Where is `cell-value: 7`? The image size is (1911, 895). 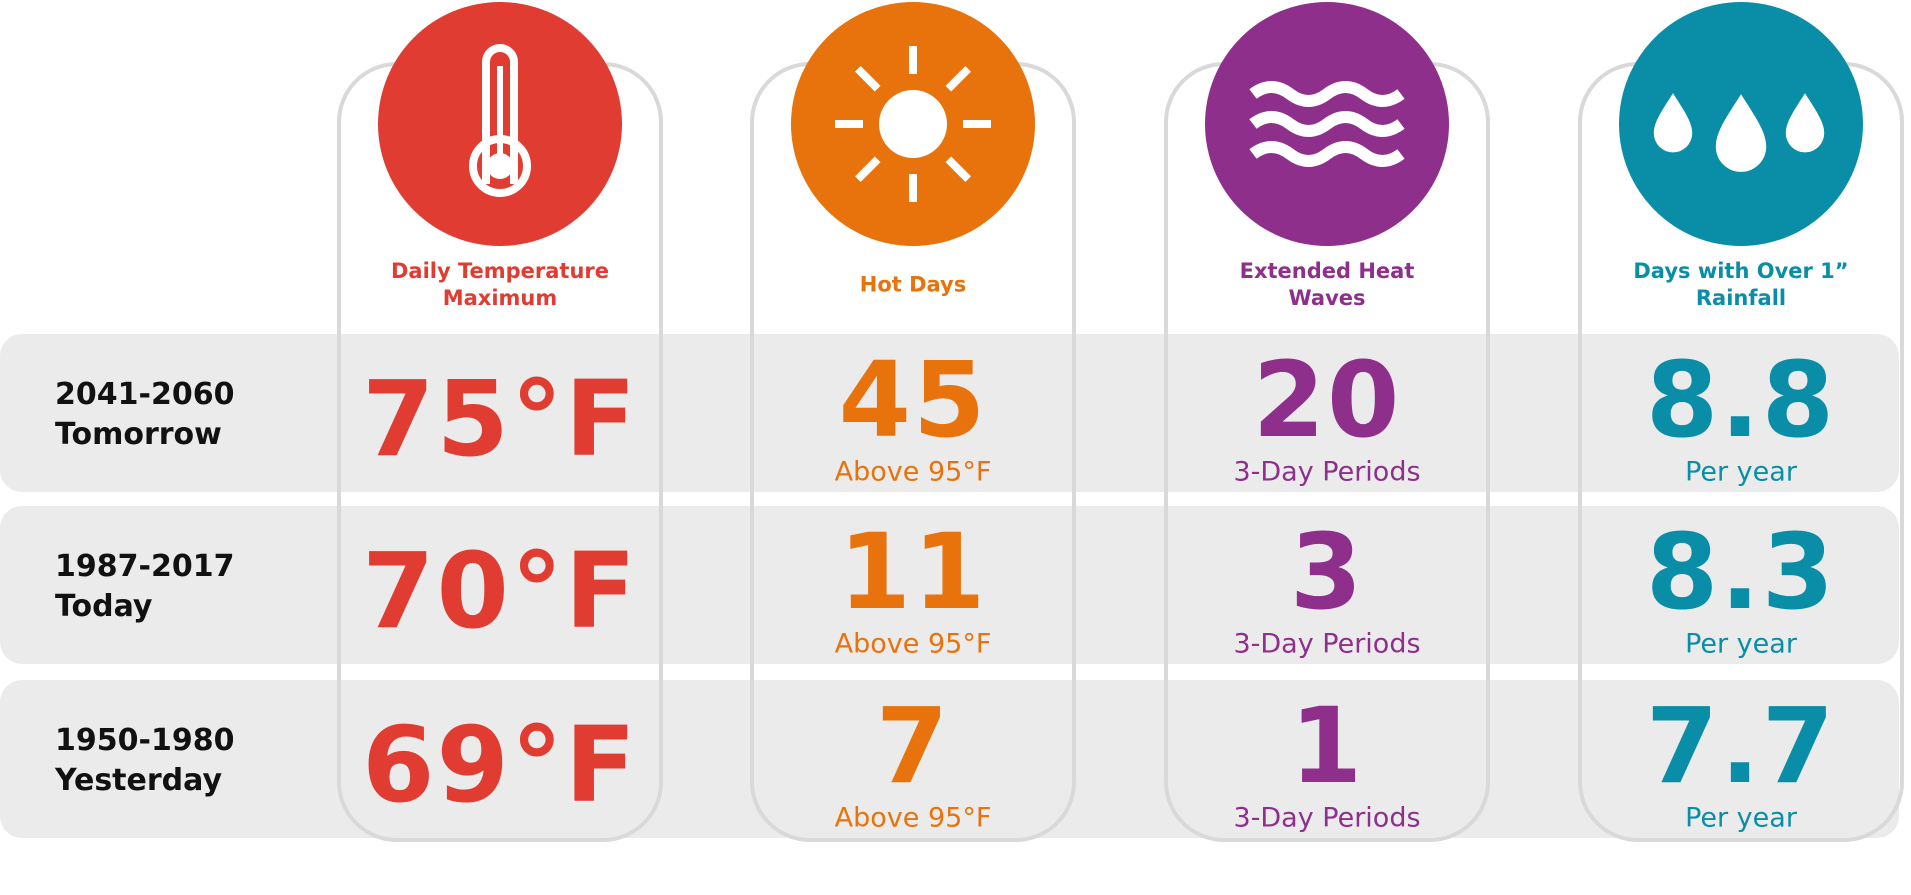 cell-value: 7 is located at coordinates (913, 746).